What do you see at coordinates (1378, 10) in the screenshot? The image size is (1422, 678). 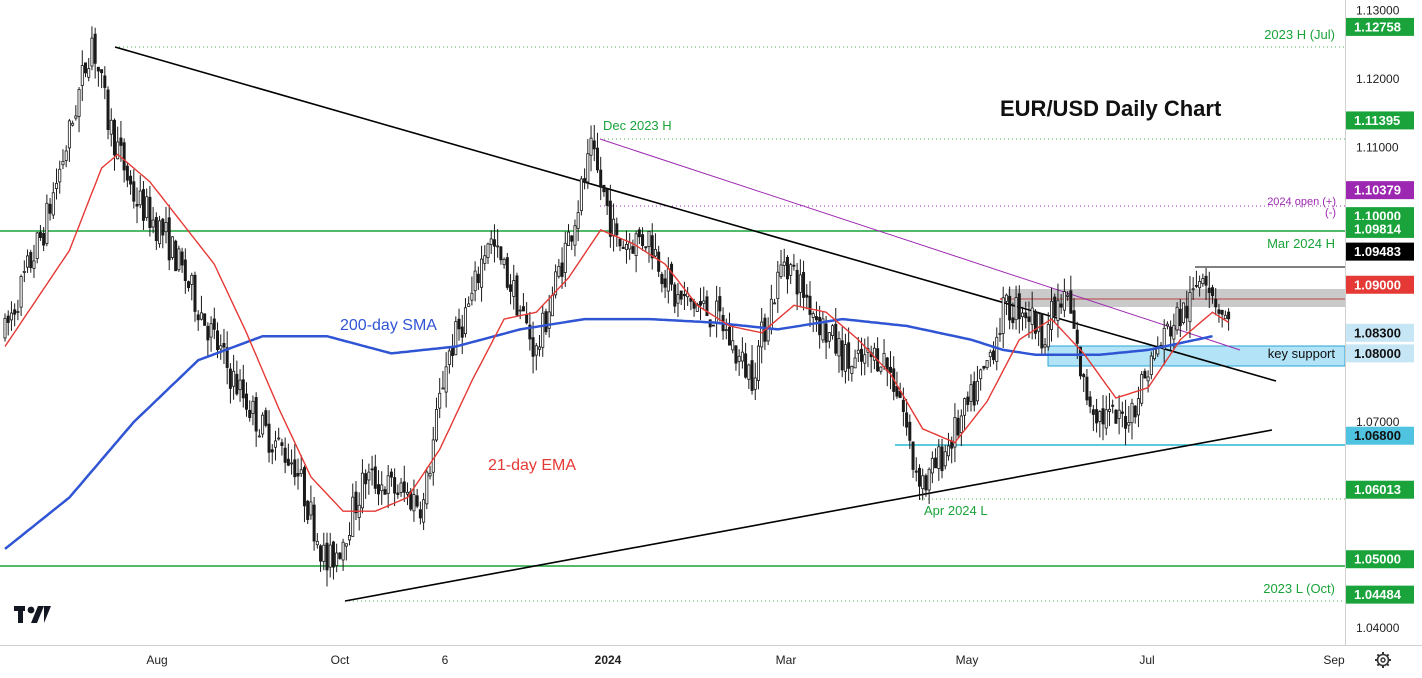 I see `price-tick-label: 1.13000` at bounding box center [1378, 10].